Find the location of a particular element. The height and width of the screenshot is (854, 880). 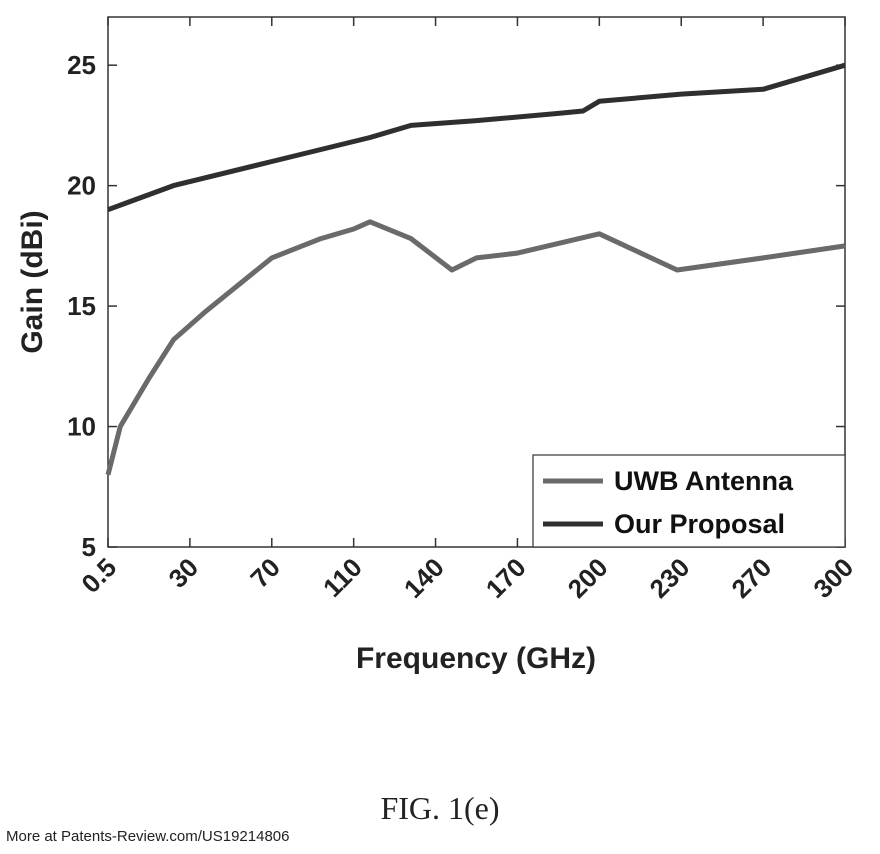

x-tick-label: 140 is located at coordinates (424, 578).